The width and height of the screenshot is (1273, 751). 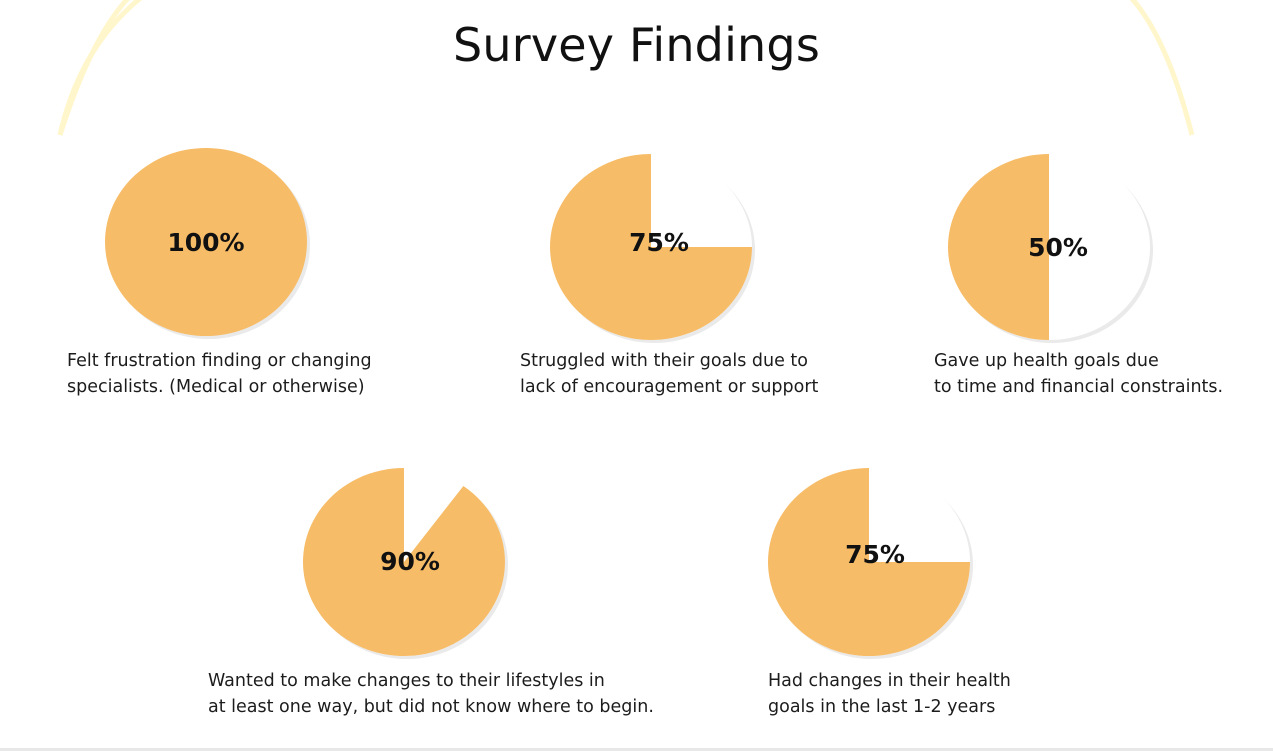 What do you see at coordinates (216, 387) in the screenshot?
I see `pie-1-caption-line-2: specialists. (Medical or otherwise)` at bounding box center [216, 387].